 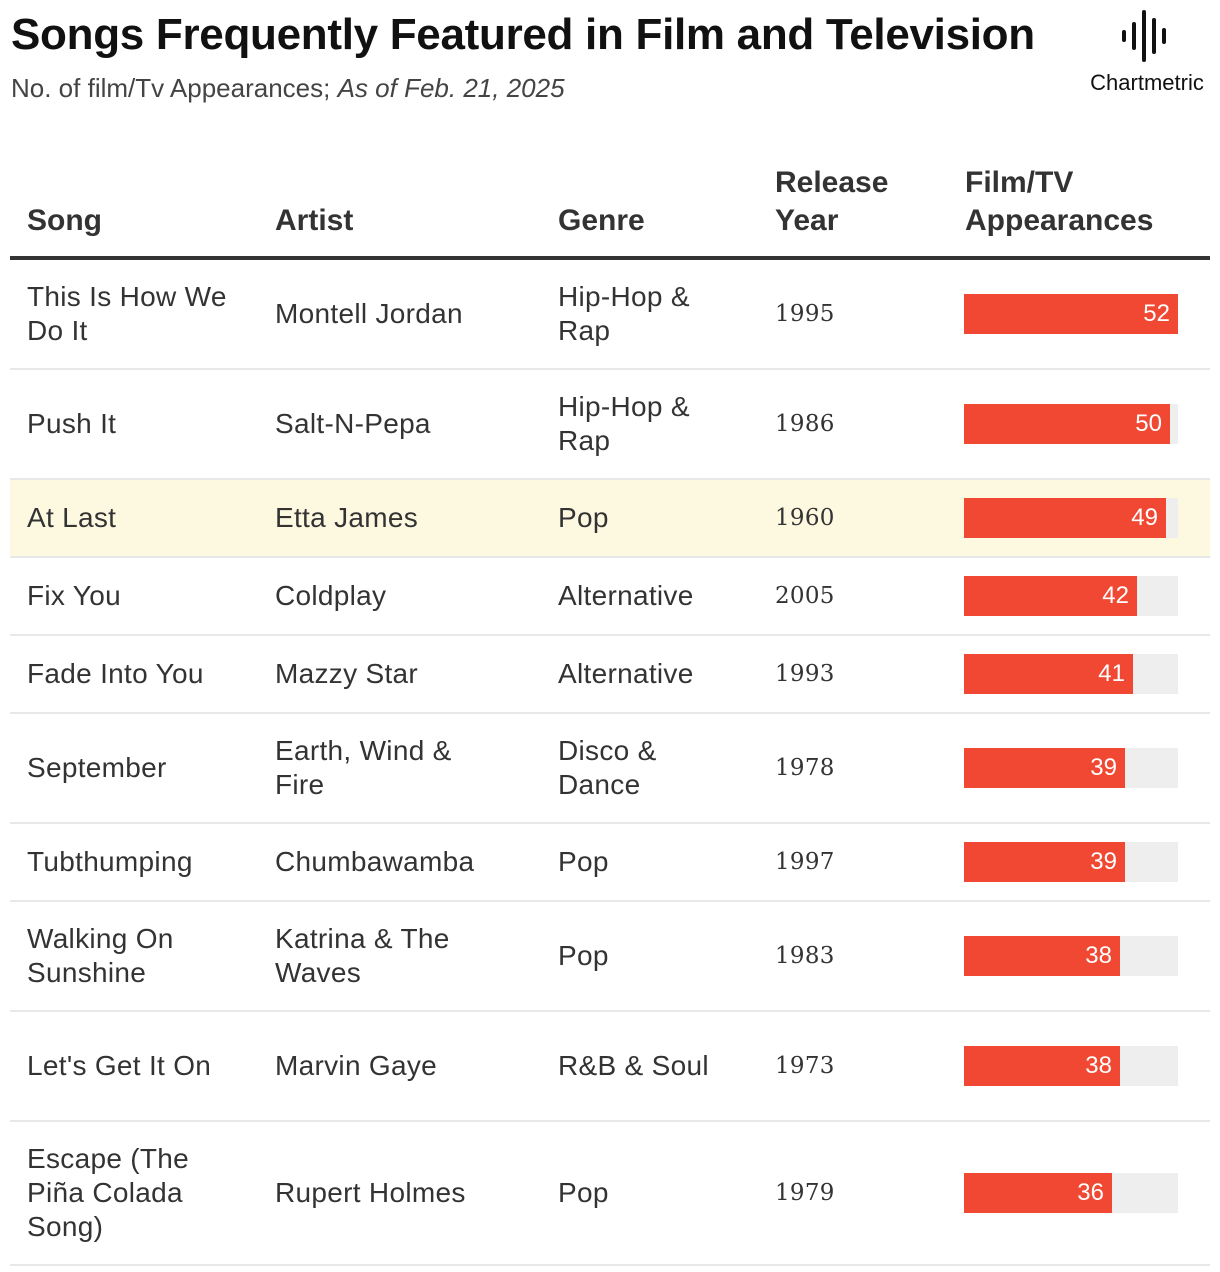 I want to click on subtitle-text: No. of film/Tv Appearances;, so click(x=171, y=88).